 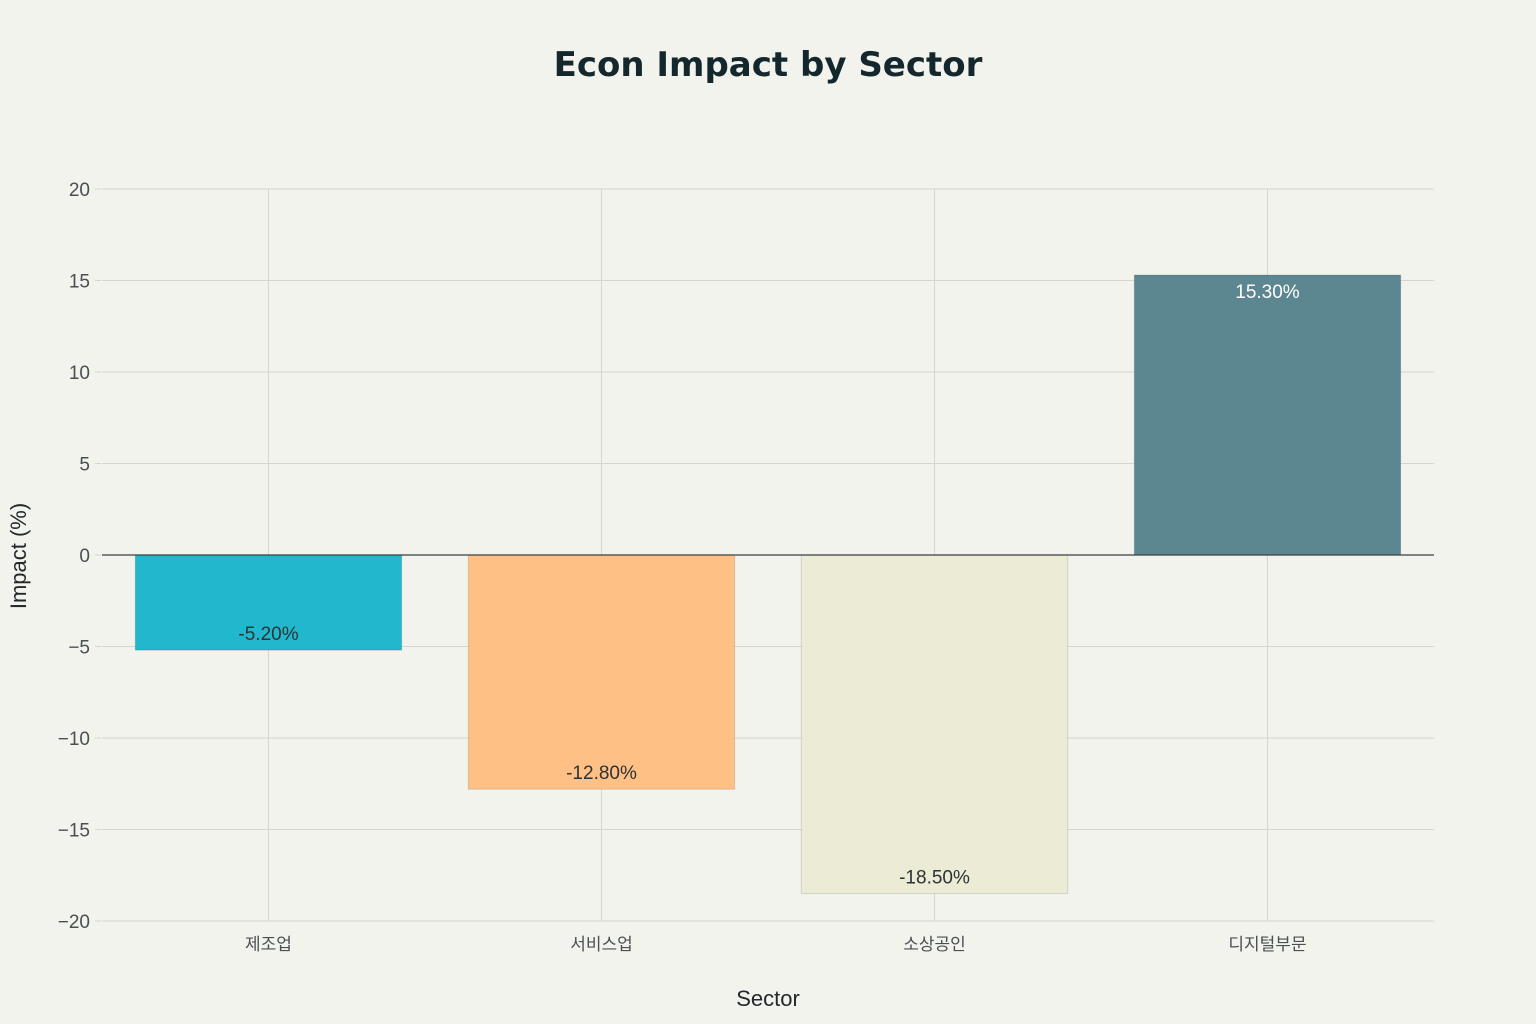 I want to click on x-tick-label: 디지털부문, so click(x=1267, y=945).